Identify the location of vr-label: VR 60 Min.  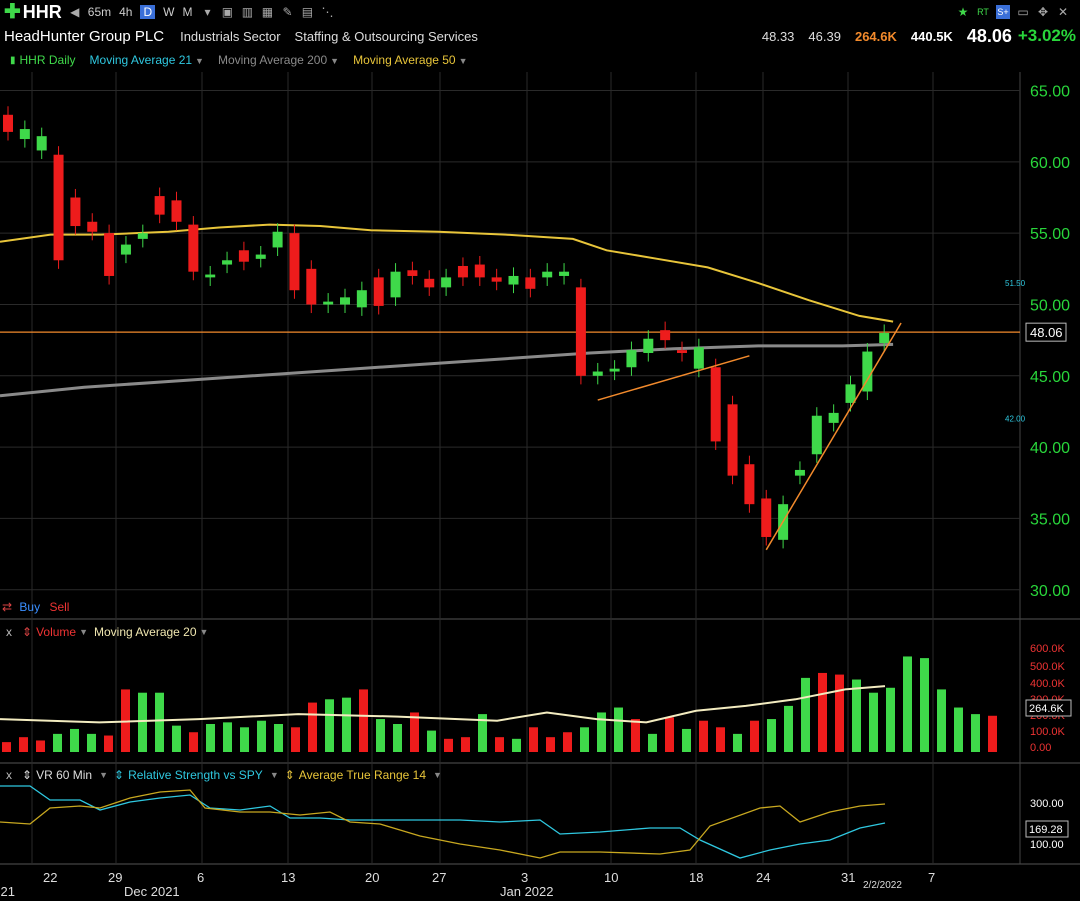
(64, 775).